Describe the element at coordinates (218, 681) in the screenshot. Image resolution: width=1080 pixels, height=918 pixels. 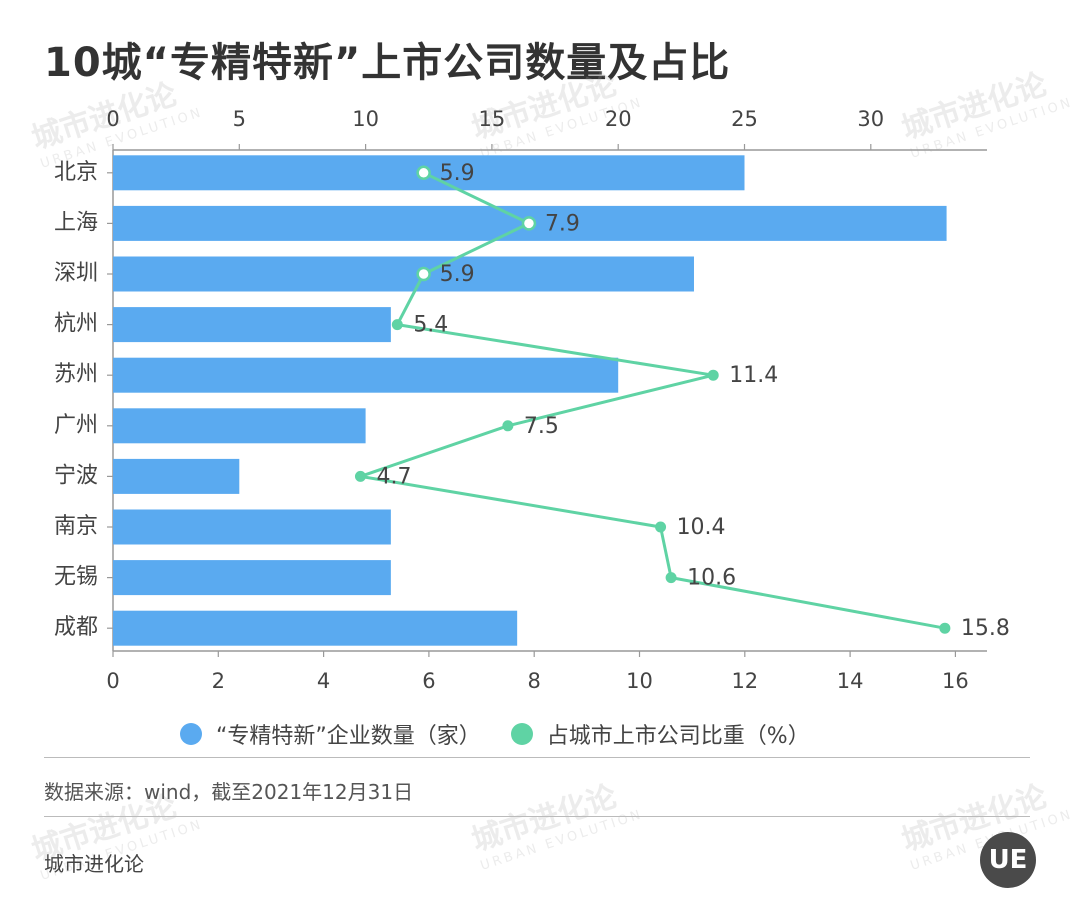
I see `bottom-axis-tick-label: 2` at that location.